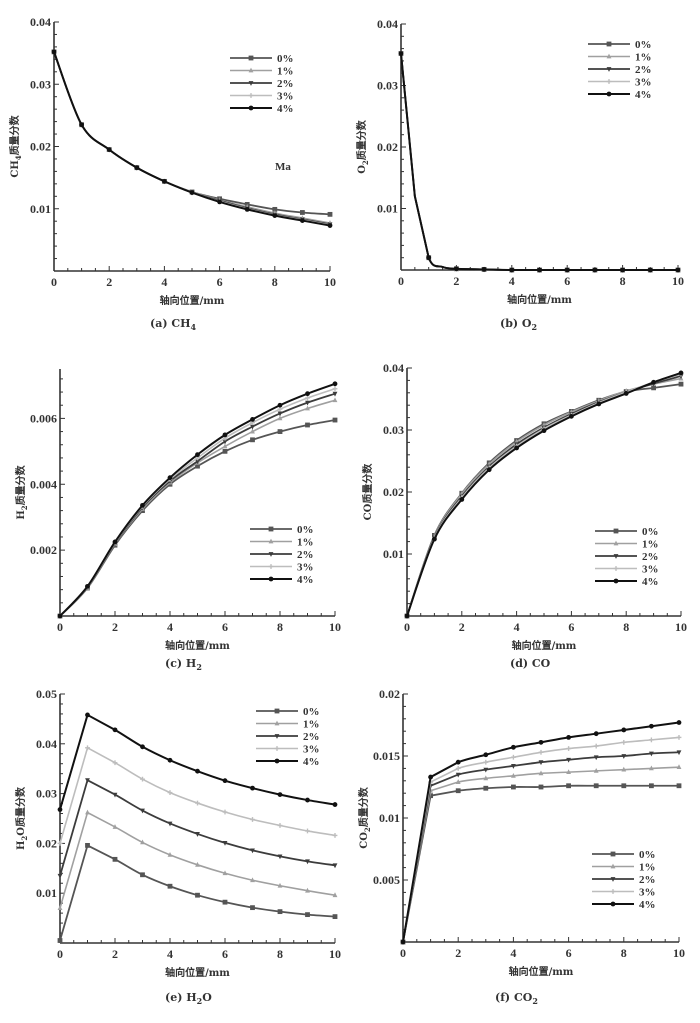 The height and width of the screenshot is (1023, 700). Describe the element at coordinates (363, 806) in the screenshot. I see `y-axis-title-unit: 质量分数` at that location.